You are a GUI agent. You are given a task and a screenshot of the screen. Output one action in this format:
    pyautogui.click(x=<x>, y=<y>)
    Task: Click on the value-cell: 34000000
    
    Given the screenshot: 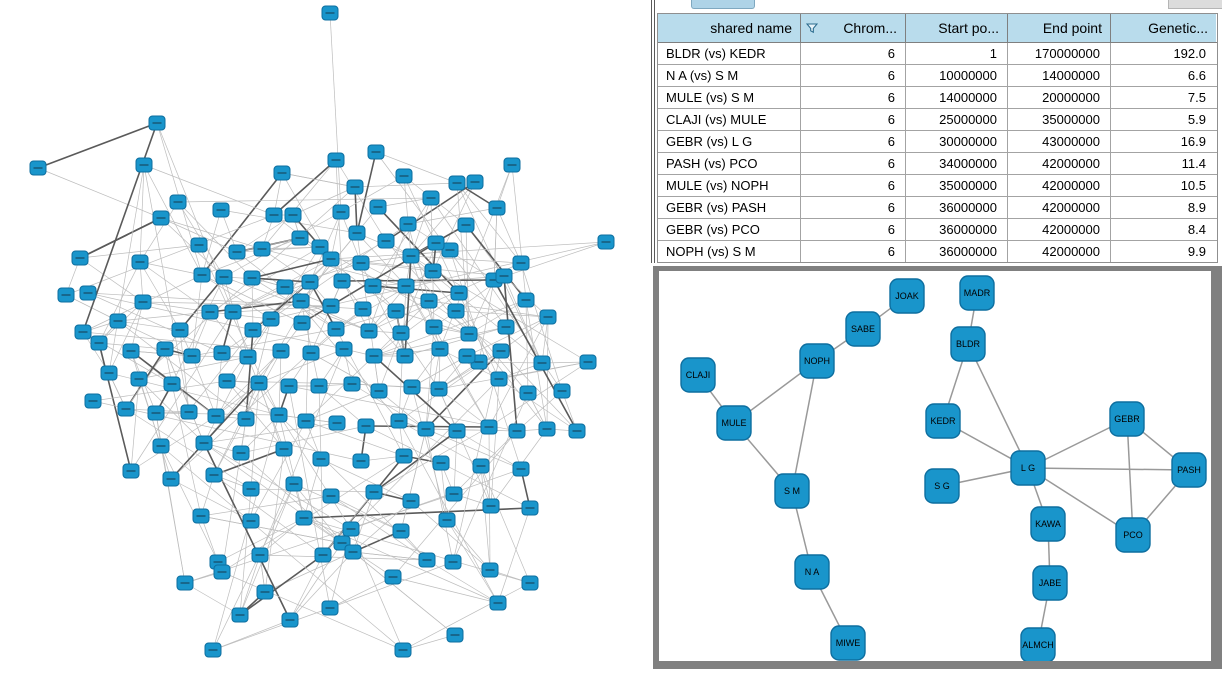 What is the action you would take?
    pyautogui.click(x=957, y=163)
    